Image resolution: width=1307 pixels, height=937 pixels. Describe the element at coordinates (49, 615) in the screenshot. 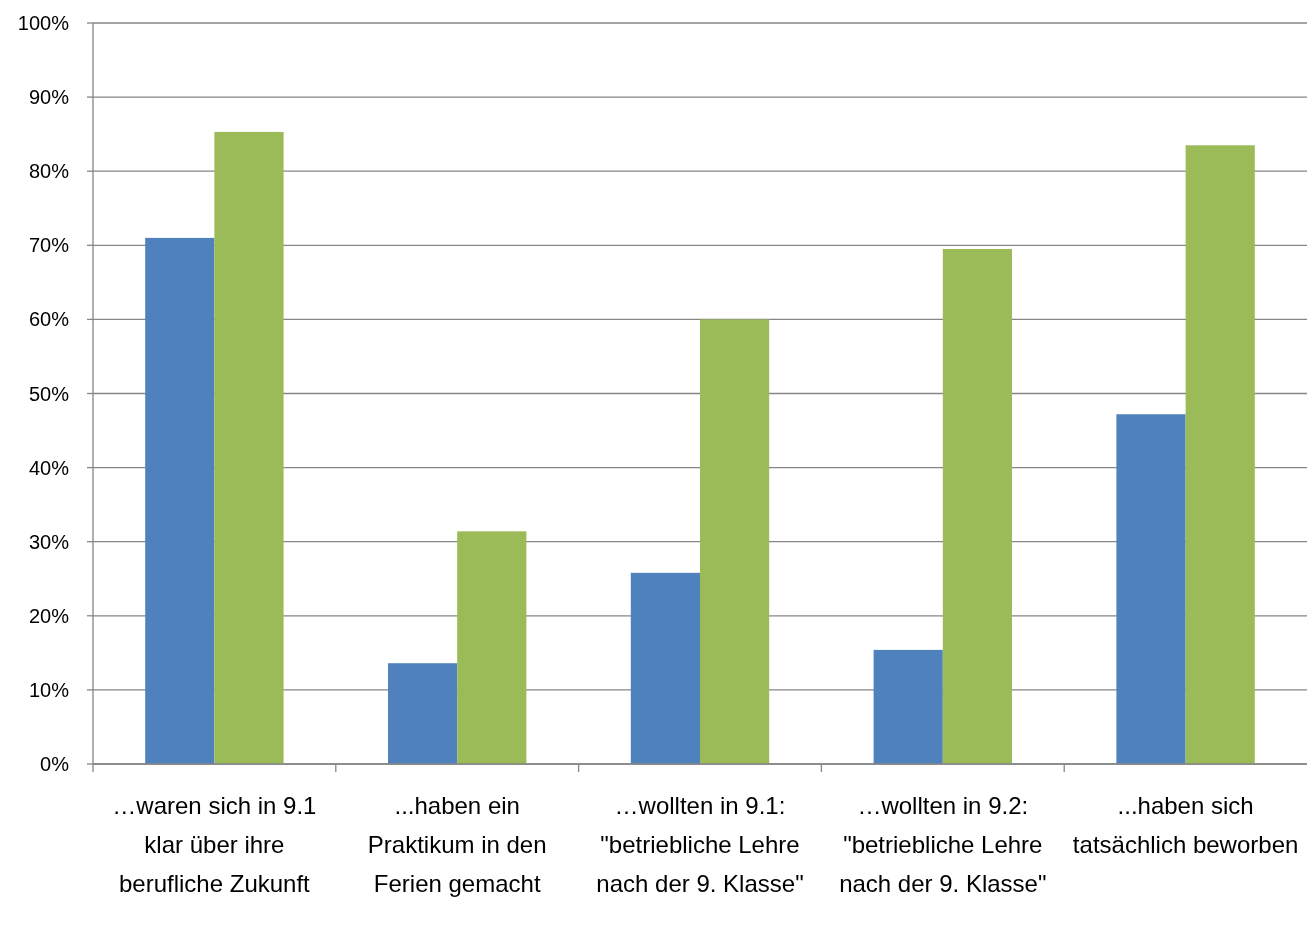

I see `y-tick-label: 20%` at that location.